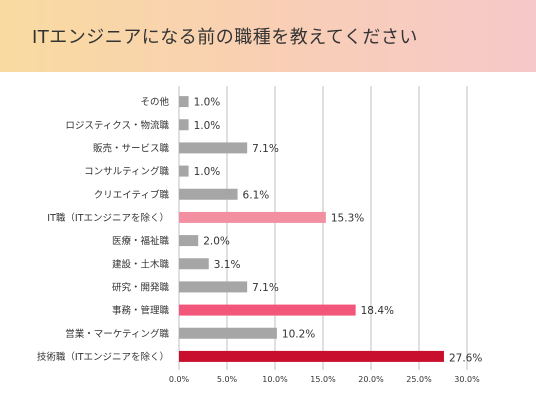  What do you see at coordinates (347, 218) in the screenshot?
I see `value-label: 15.3%` at bounding box center [347, 218].